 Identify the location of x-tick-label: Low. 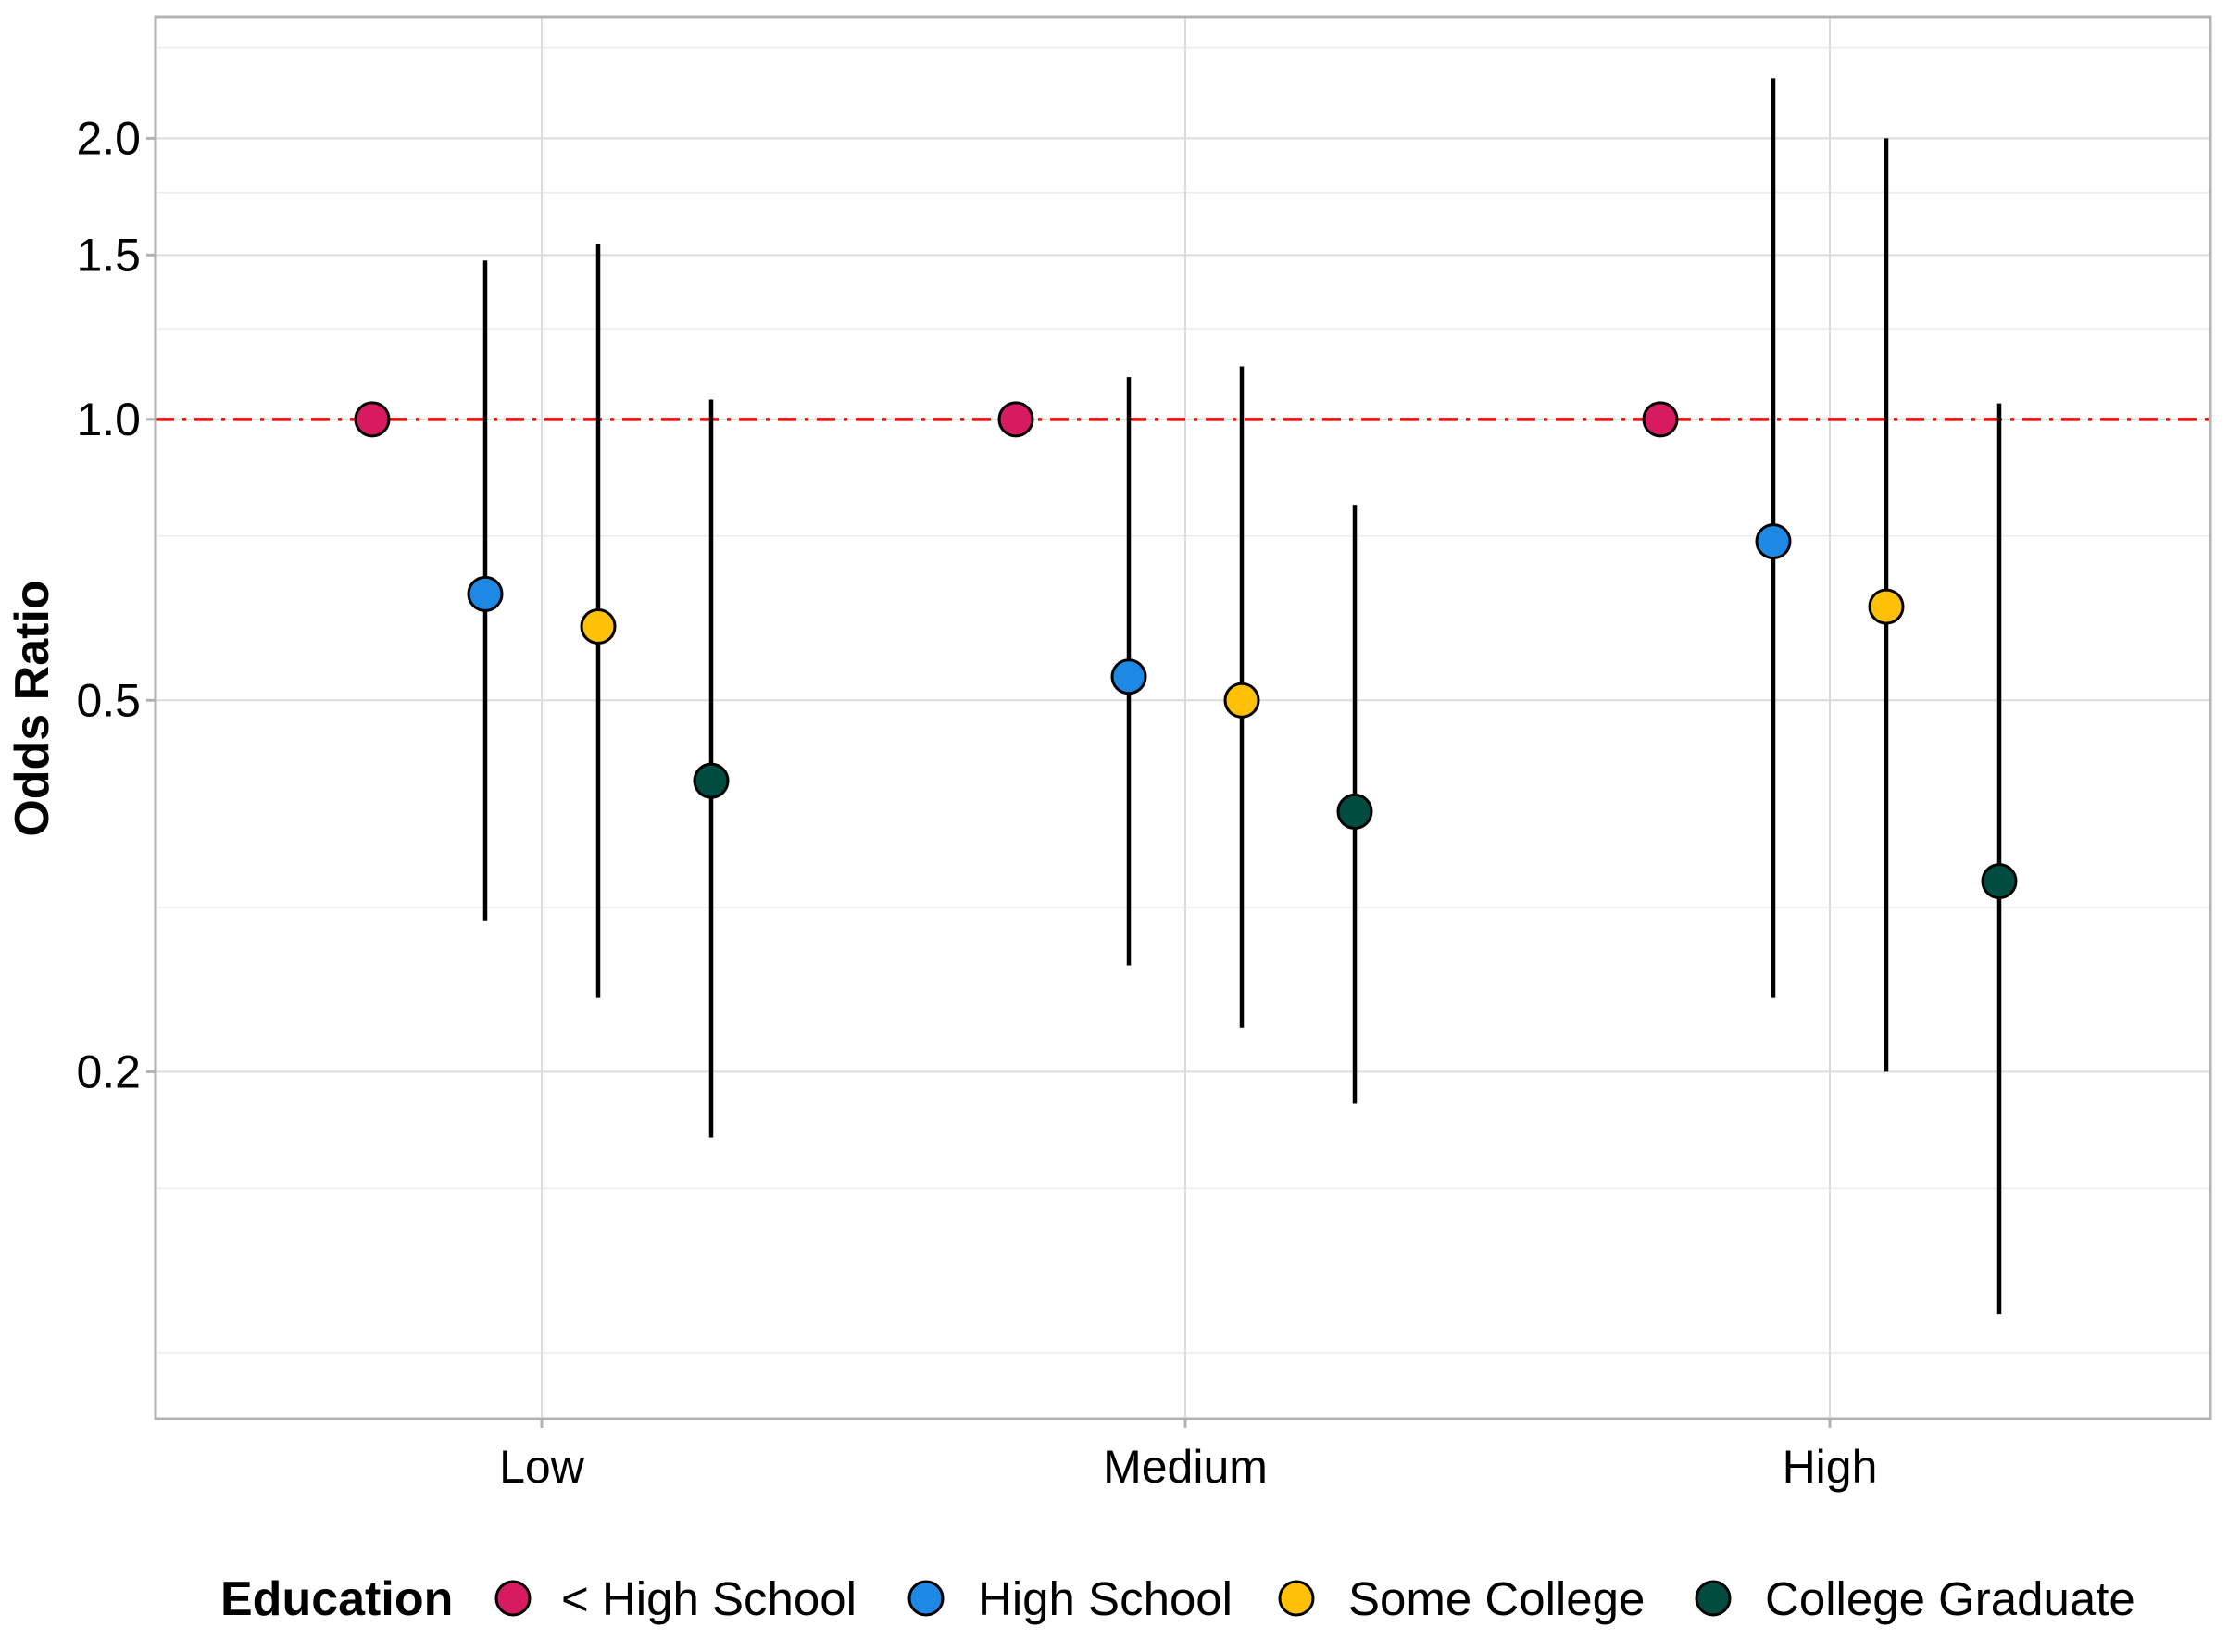
(542, 1467).